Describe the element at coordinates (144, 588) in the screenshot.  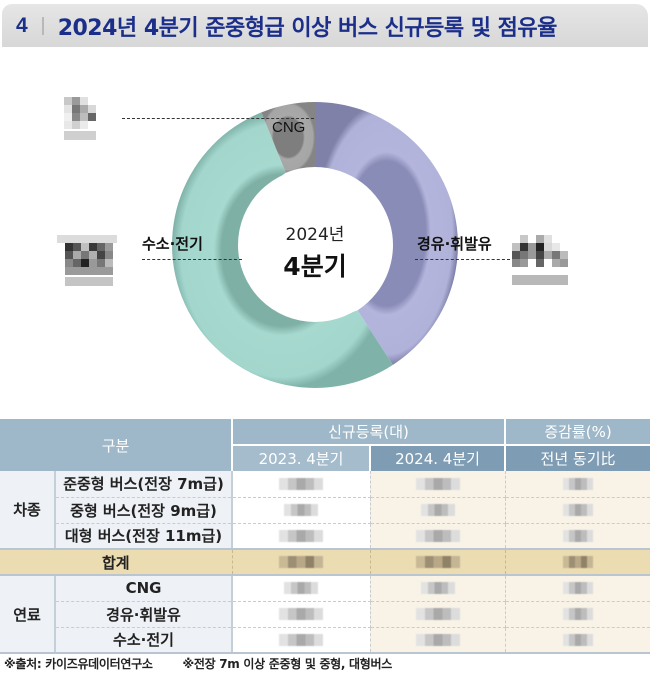
I see `row-label: CNG` at that location.